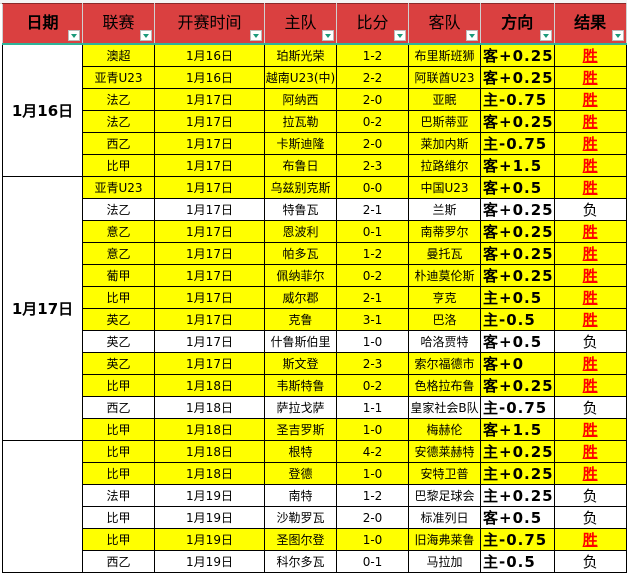 This screenshot has height=573, width=627. I want to click on away-cell: 安德莱赫特, so click(444, 451).